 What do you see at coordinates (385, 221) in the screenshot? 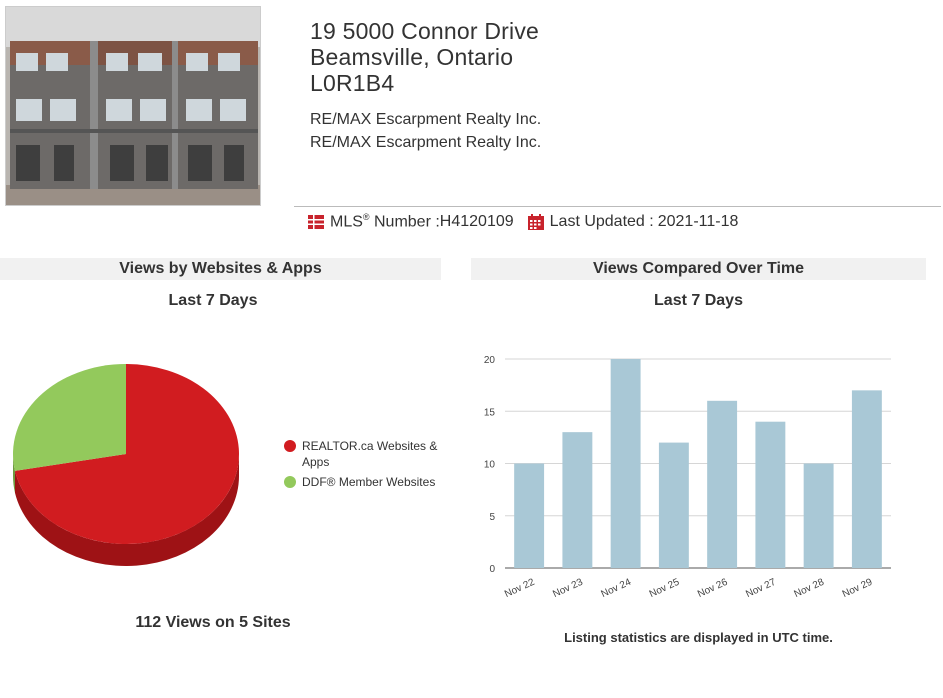
I see `mls-number-label: MLS® Number :` at bounding box center [385, 221].